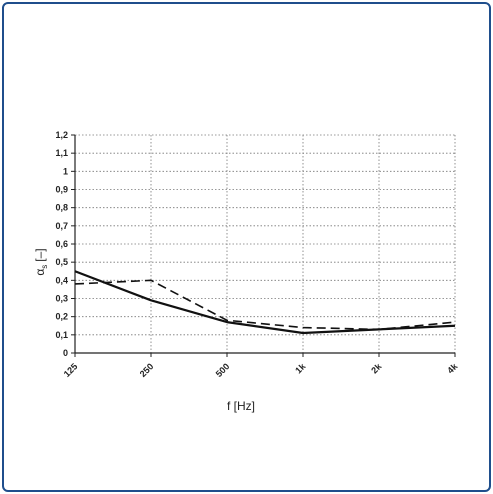 This screenshot has width=493, height=494. I want to click on y-tick-label: 0,4, so click(61, 280).